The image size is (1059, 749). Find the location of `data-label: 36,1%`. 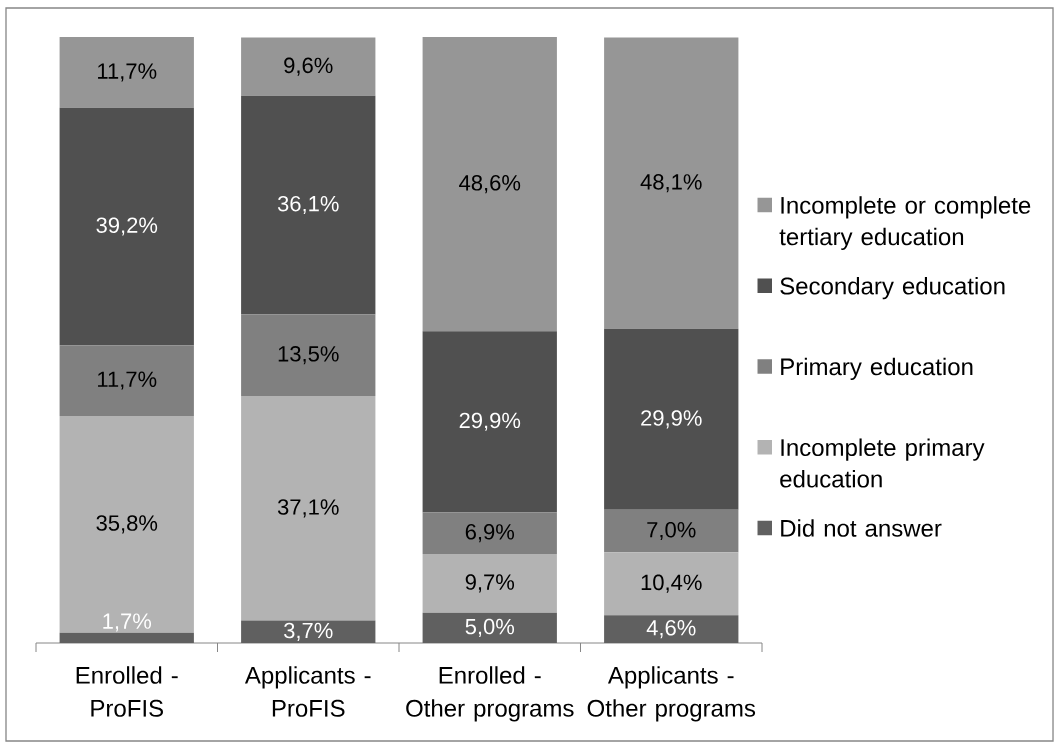

data-label: 36,1% is located at coordinates (308, 205).